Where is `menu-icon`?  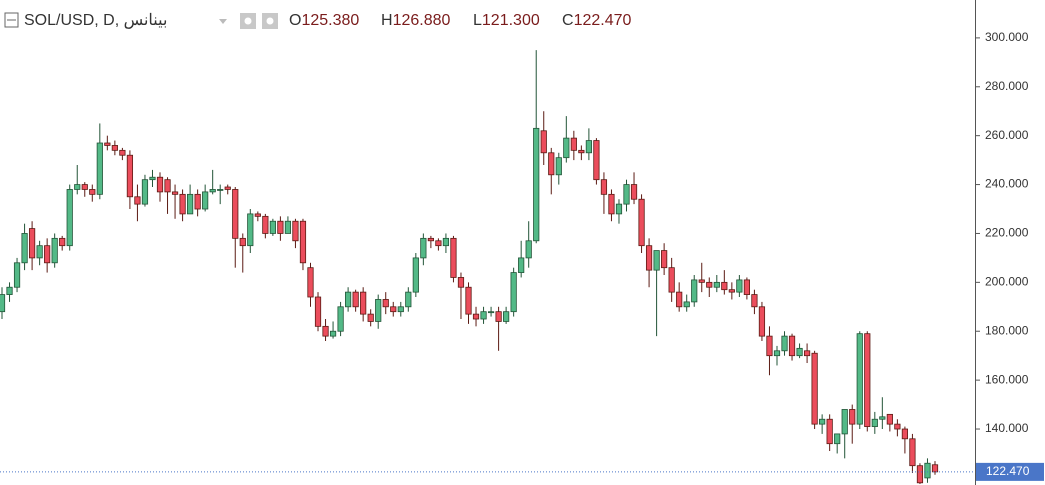 menu-icon is located at coordinates (11, 20).